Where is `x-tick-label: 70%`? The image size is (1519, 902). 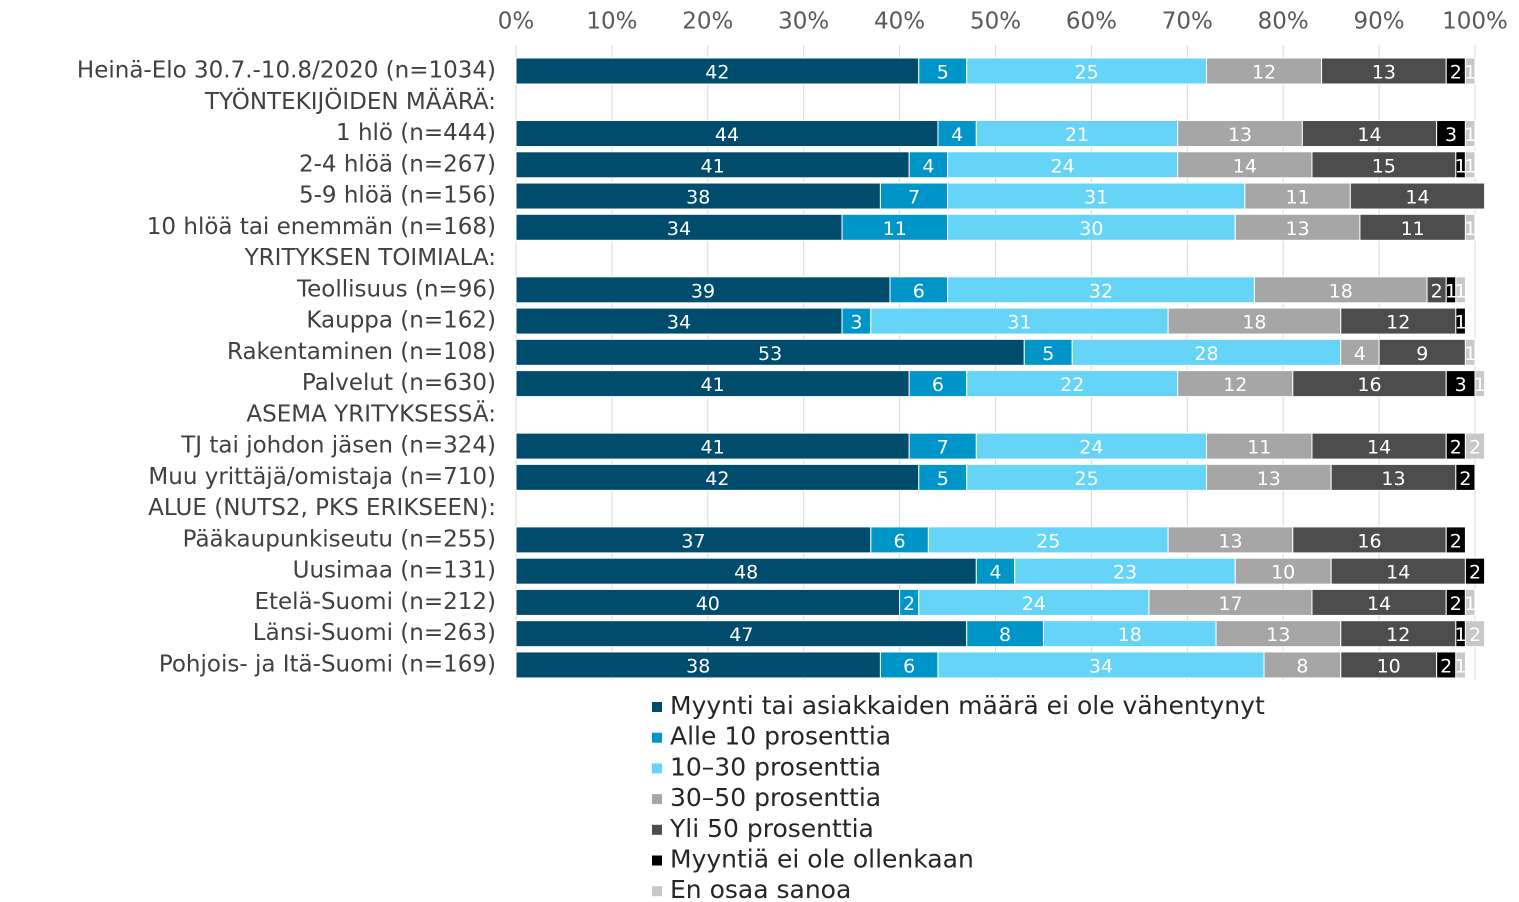 x-tick-label: 70% is located at coordinates (1187, 22).